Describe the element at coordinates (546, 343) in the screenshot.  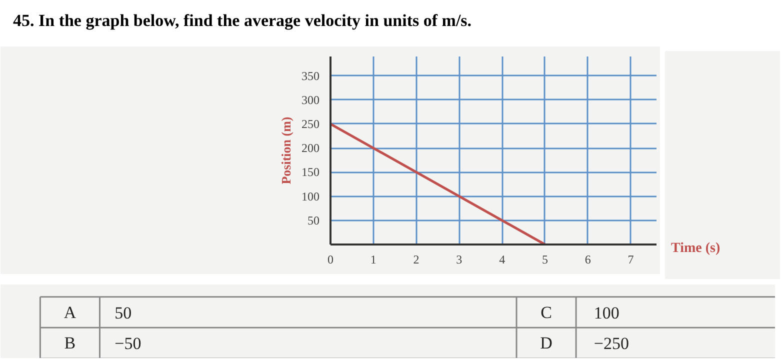
I see `text: D` at that location.